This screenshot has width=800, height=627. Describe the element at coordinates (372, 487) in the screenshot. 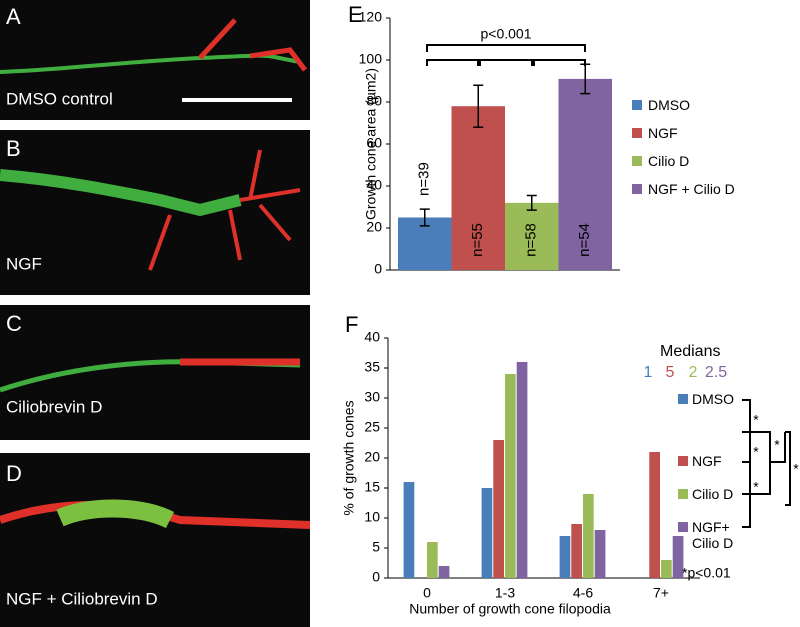

I see `y-tick-label: 15` at that location.